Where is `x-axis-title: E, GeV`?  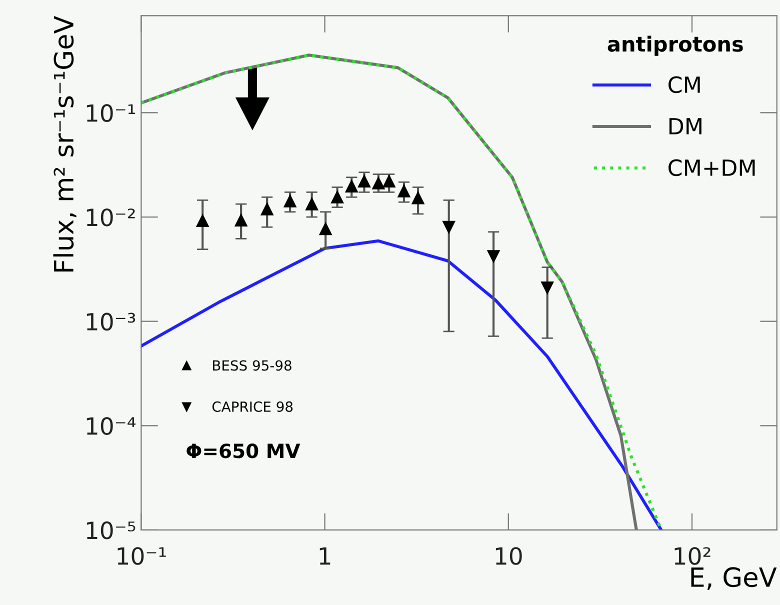 x-axis-title: E, GeV is located at coordinates (734, 578).